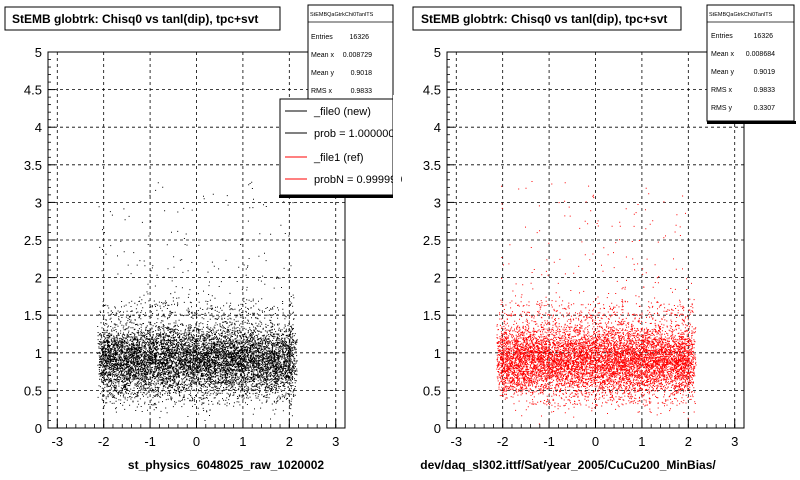 The image size is (800, 480). I want to click on right-y-ticks: 0 0.5 1 1.5 2 2.5 3 3.5 4 4.5 5, so click(438, 240).